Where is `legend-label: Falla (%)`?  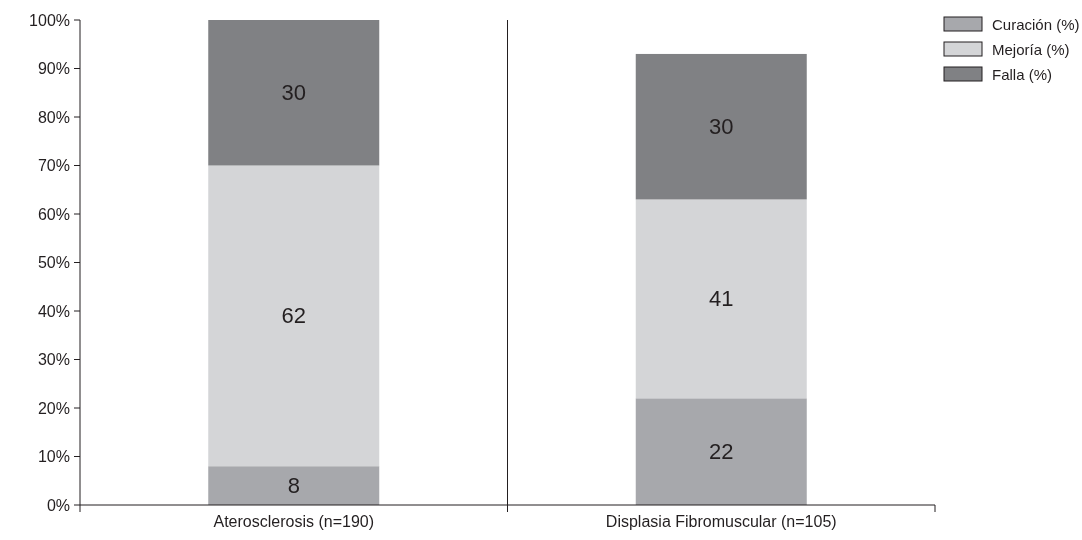
legend-label: Falla (%) is located at coordinates (1022, 74).